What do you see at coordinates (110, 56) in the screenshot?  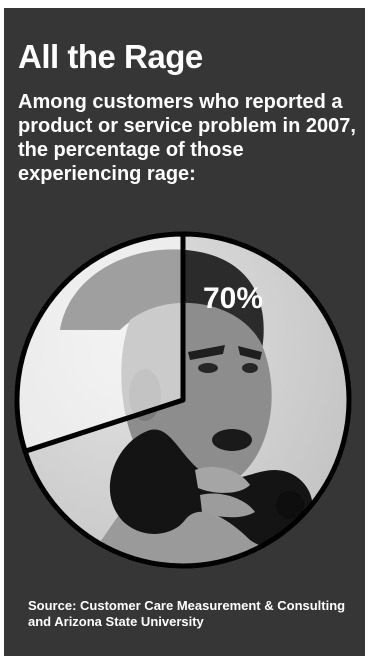 I see `chart-title: All the Rage` at bounding box center [110, 56].